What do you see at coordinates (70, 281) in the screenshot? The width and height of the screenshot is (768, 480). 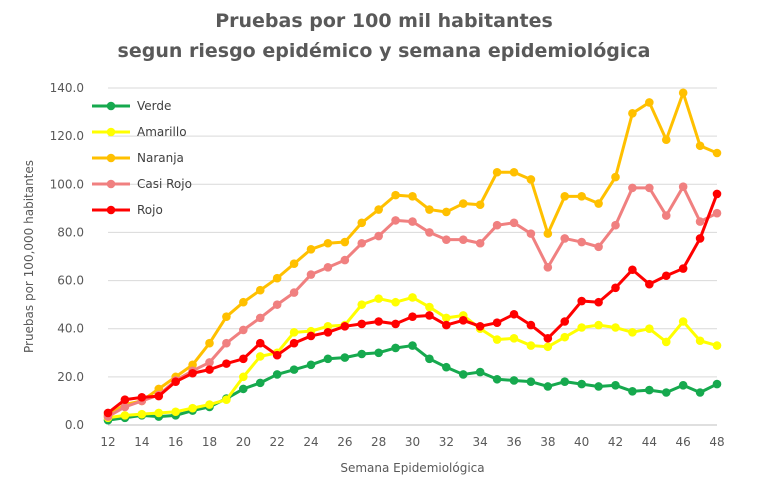 I see `y-tick-label: 60.0` at bounding box center [70, 281].